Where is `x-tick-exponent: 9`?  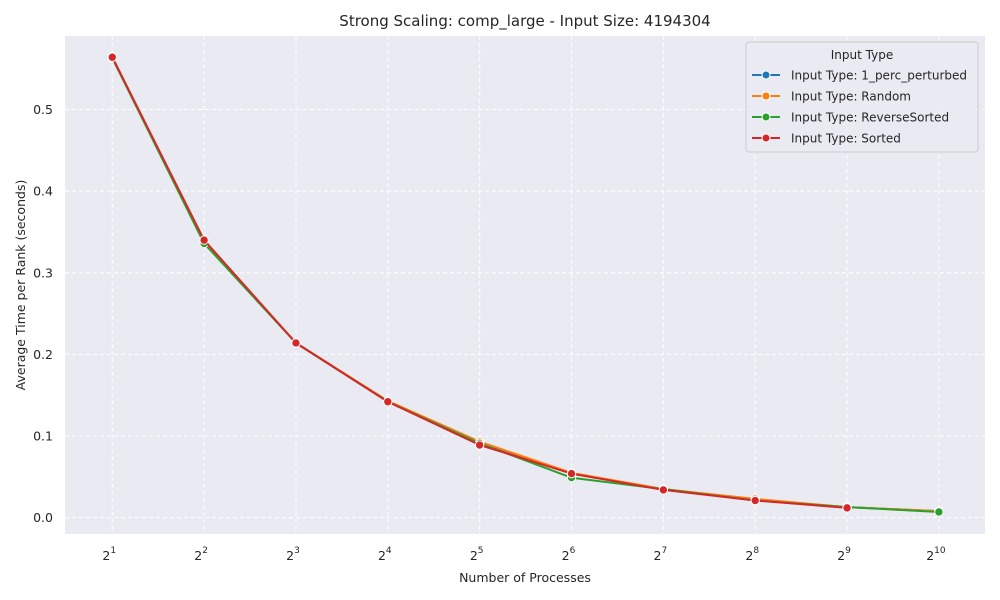
x-tick-exponent: 9 is located at coordinates (848, 551).